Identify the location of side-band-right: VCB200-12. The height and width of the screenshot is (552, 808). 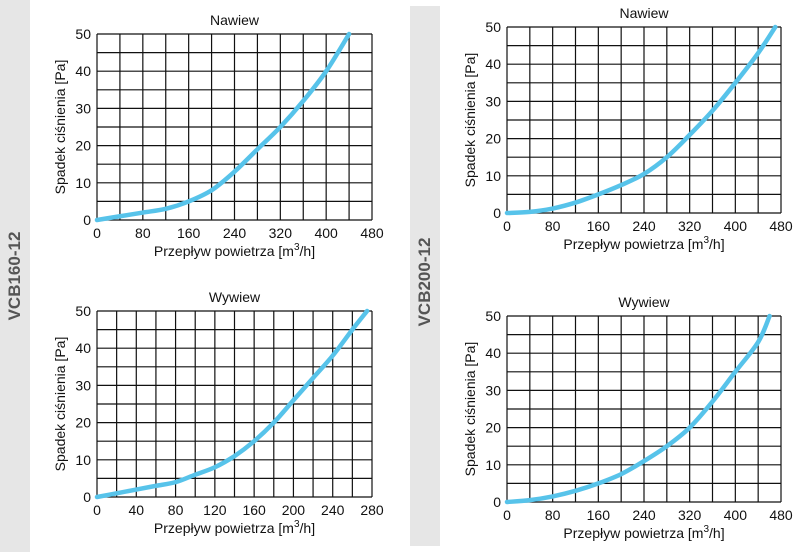
(425, 276).